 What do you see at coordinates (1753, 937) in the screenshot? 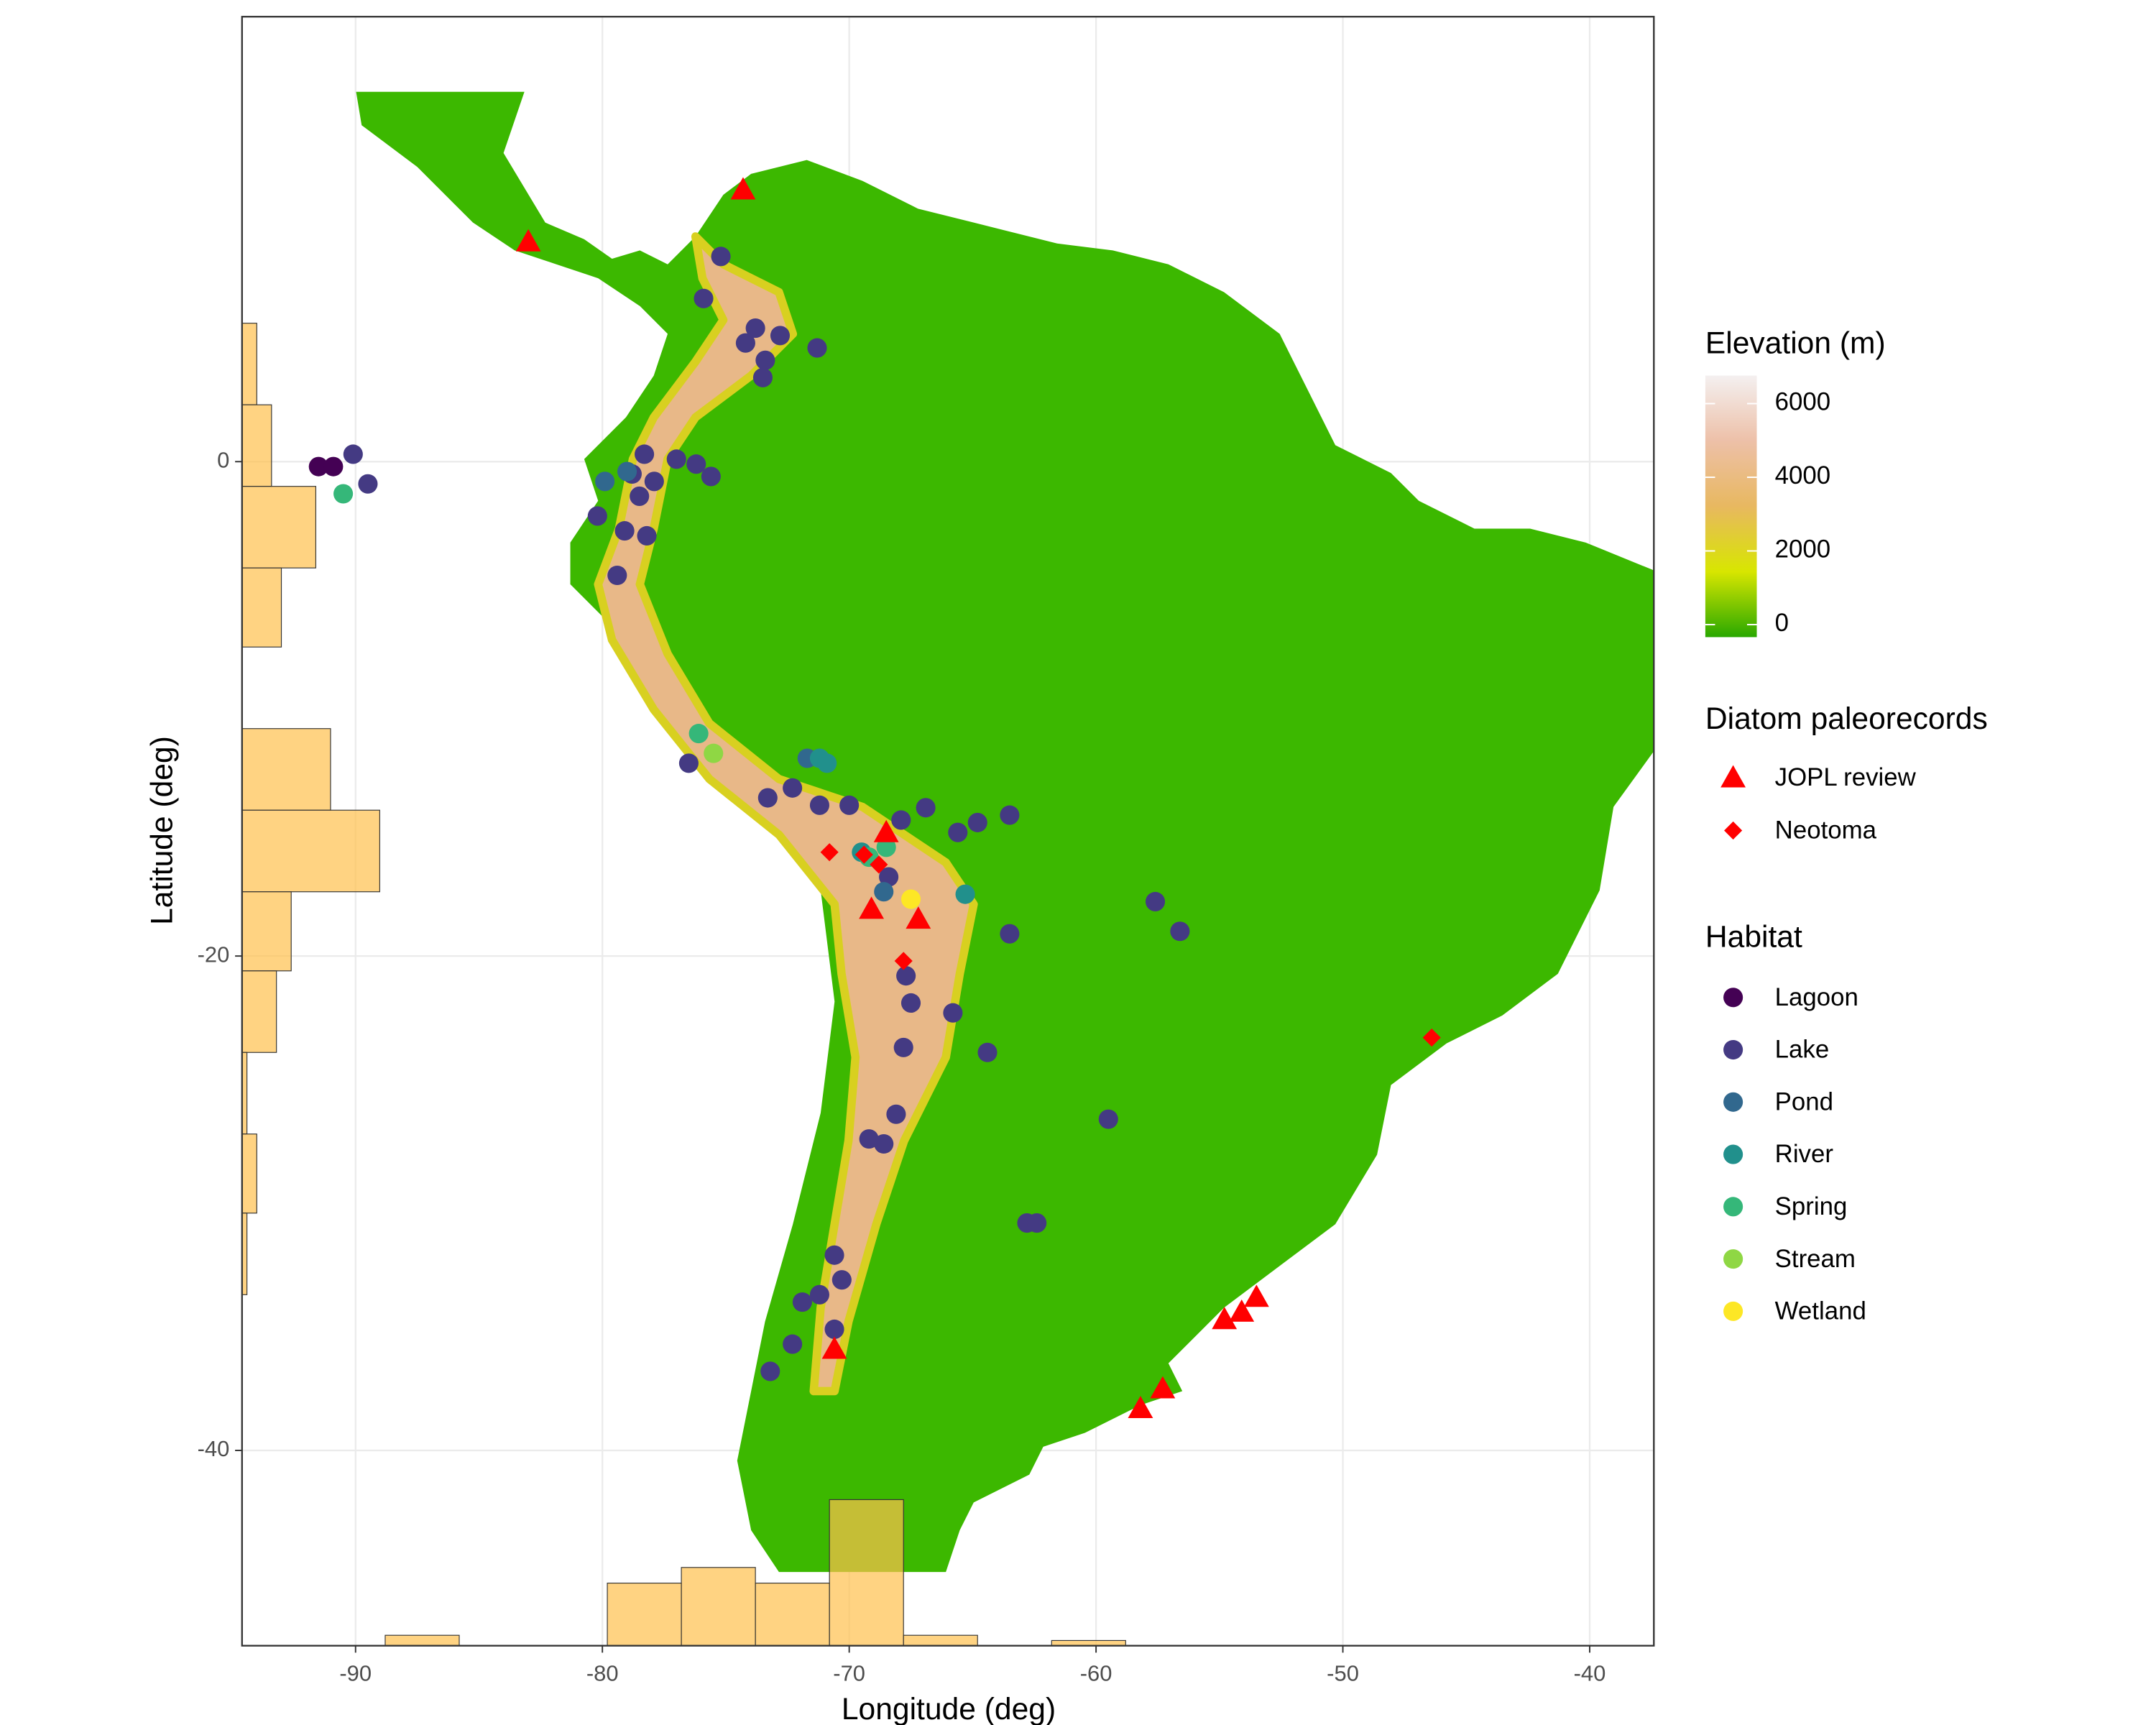
I see `legend-title: Habitat` at bounding box center [1753, 937].